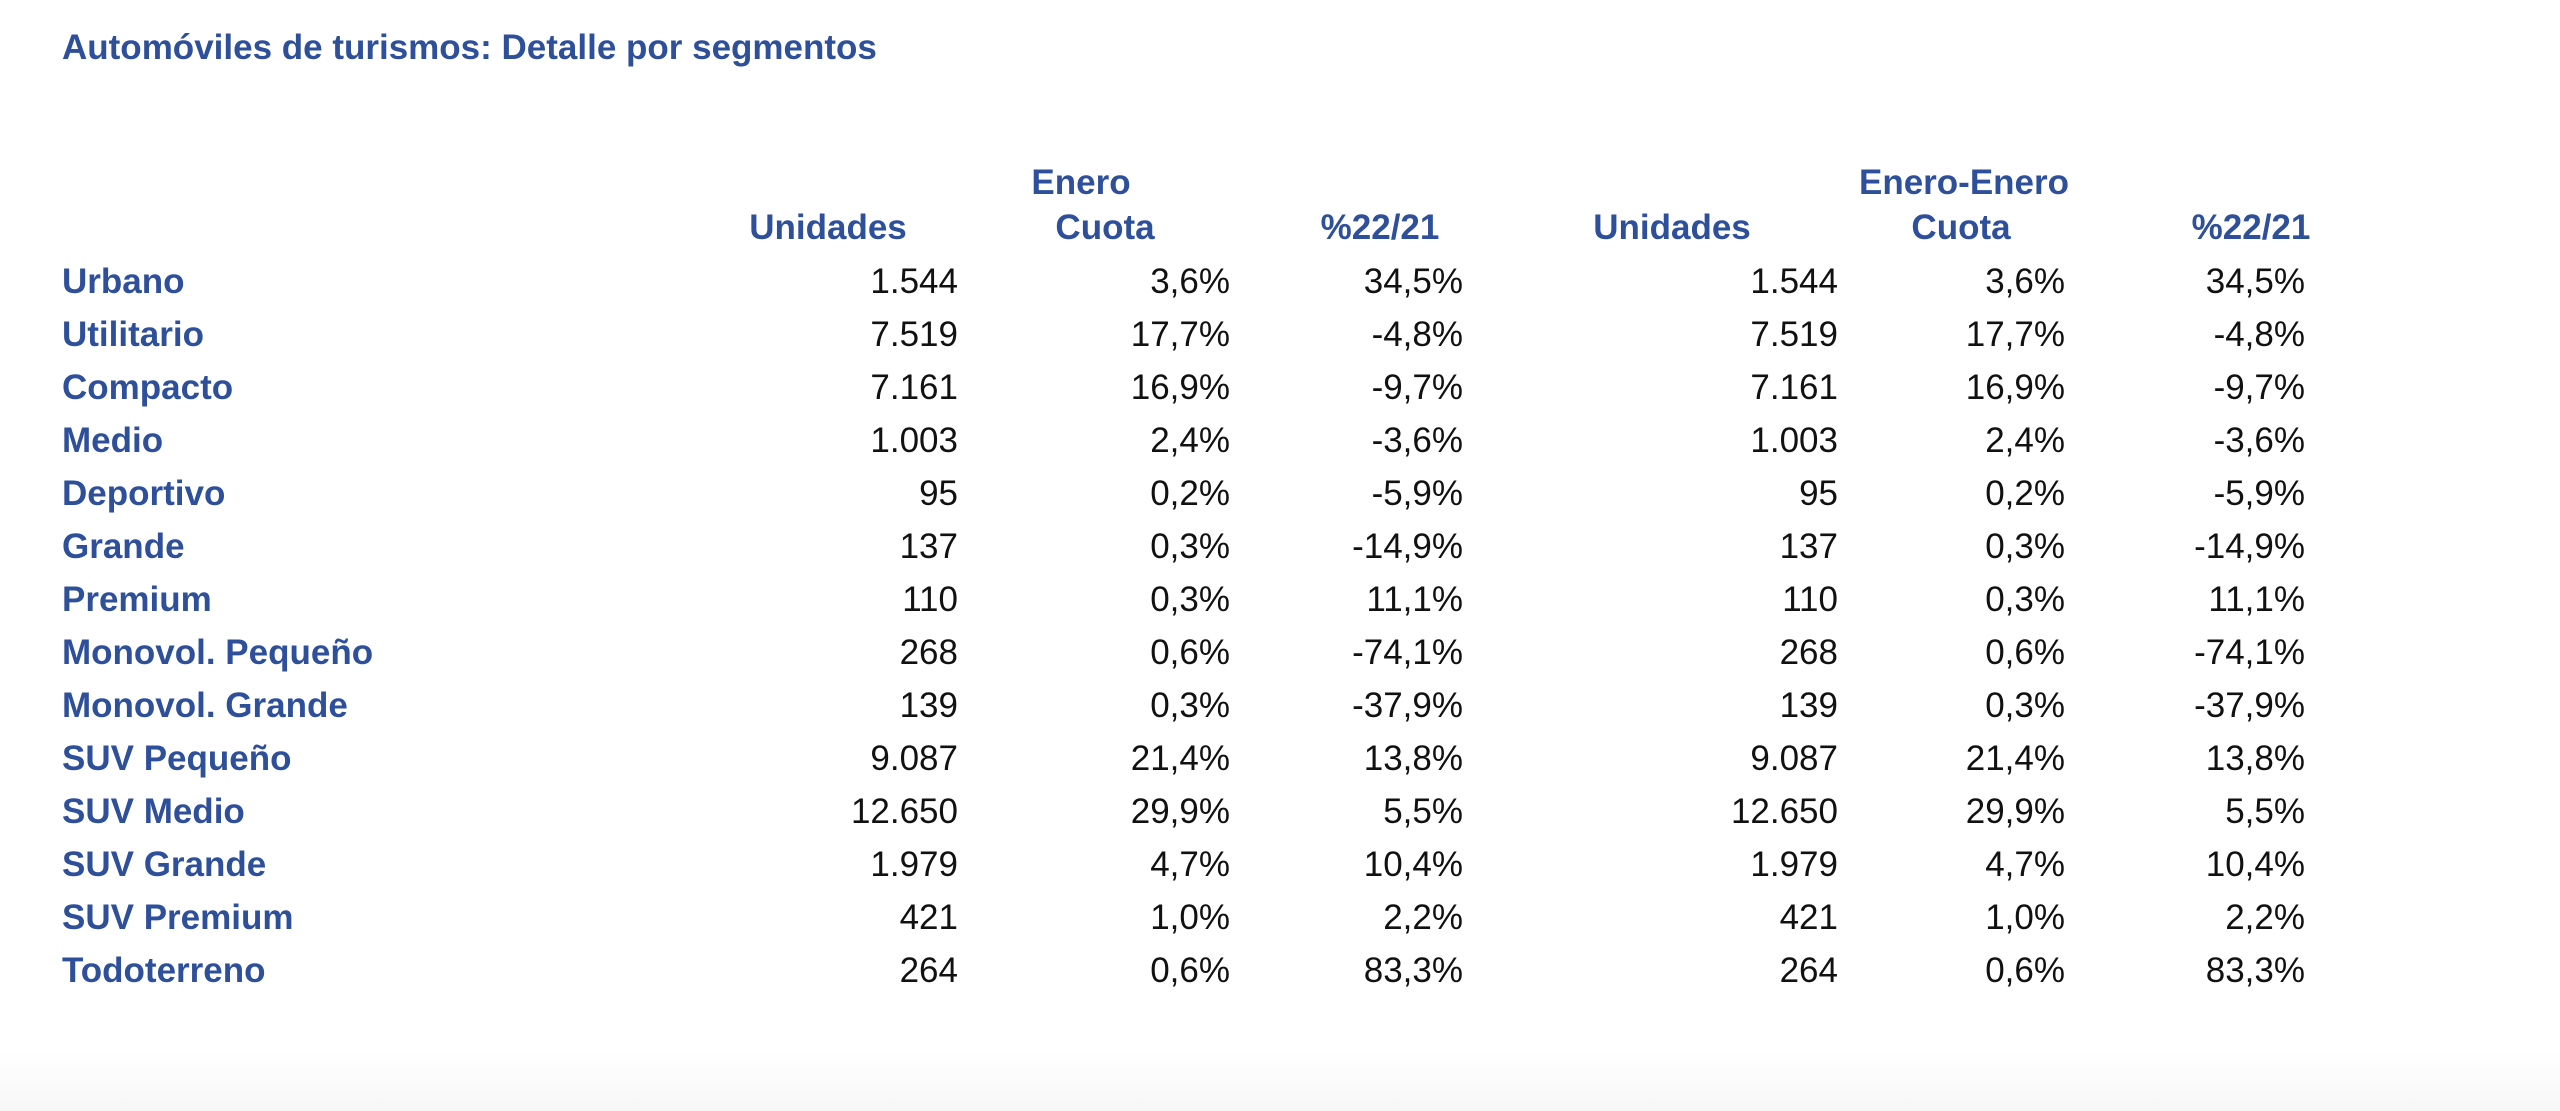 The image size is (2560, 1111). I want to click on table-row: Urbano 1.544 3,6% 34,5% 1.544 3,6% 34,5%, so click(1280, 288).